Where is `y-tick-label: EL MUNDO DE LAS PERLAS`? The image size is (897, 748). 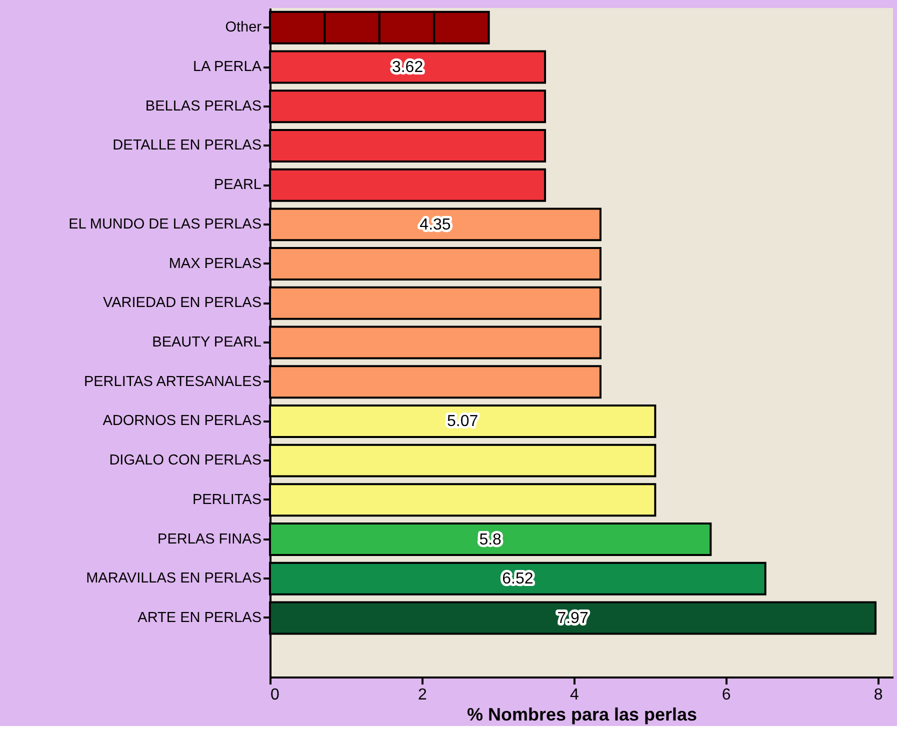 y-tick-label: EL MUNDO DE LAS PERLAS is located at coordinates (165, 224).